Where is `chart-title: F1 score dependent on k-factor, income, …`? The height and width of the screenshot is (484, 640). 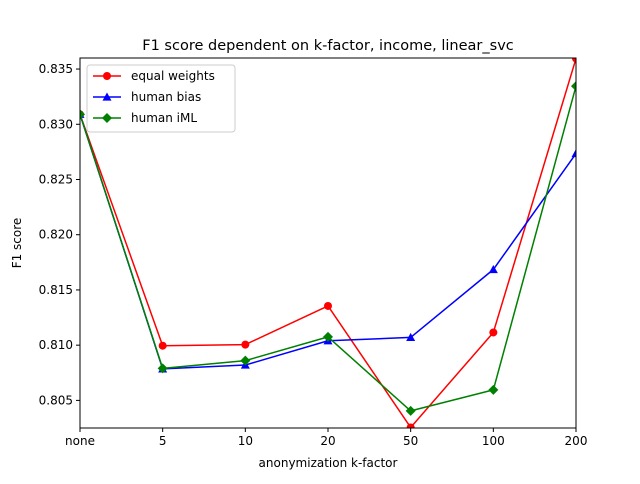
chart-title: F1 score dependent on k-factor, income, … is located at coordinates (328, 46).